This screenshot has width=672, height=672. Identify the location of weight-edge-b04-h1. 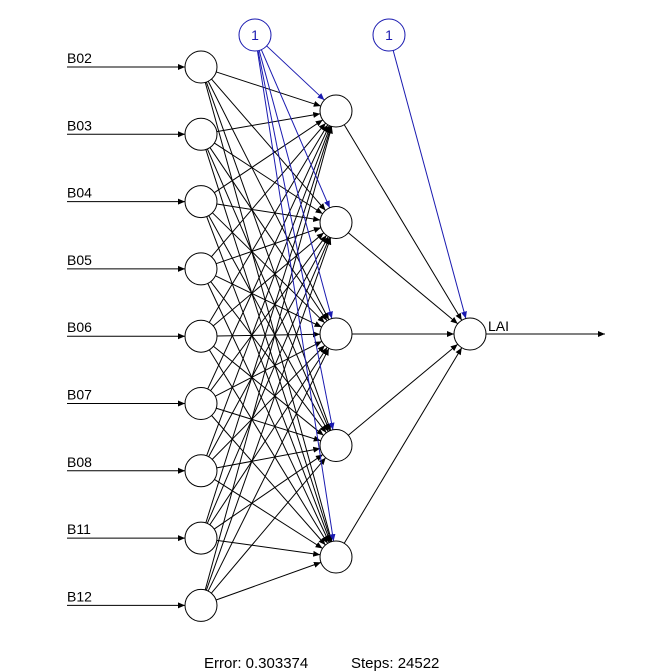
(268, 156).